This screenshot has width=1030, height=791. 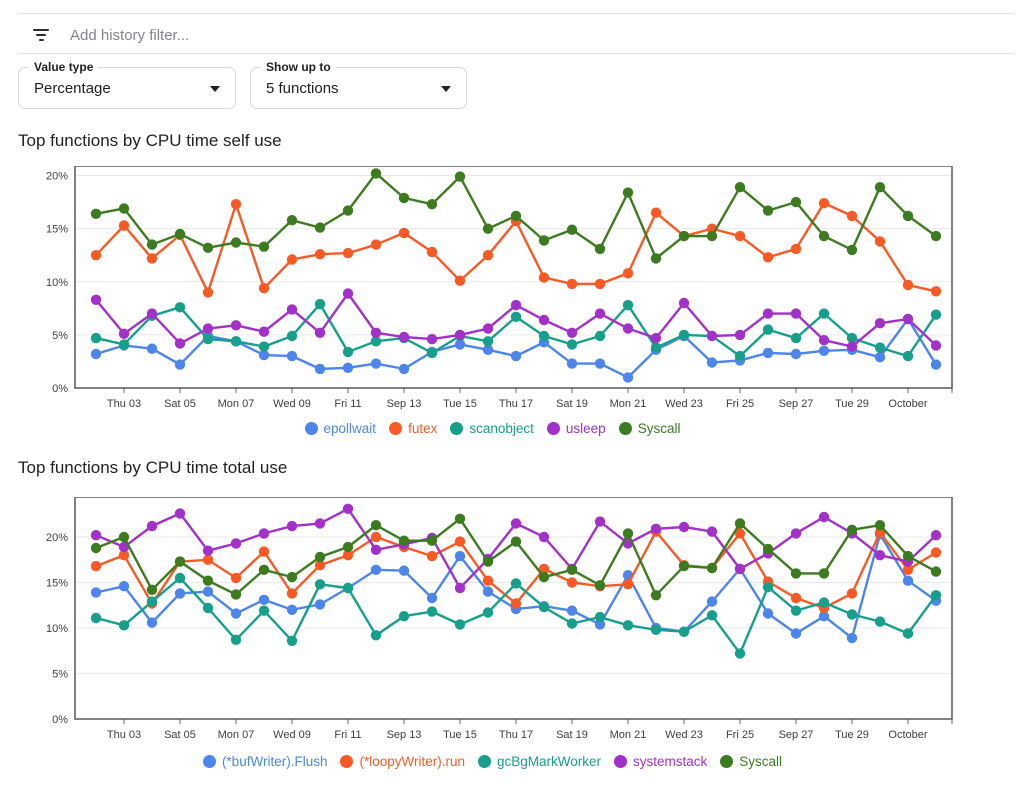 What do you see at coordinates (41, 35) in the screenshot?
I see `filter-list-icon` at bounding box center [41, 35].